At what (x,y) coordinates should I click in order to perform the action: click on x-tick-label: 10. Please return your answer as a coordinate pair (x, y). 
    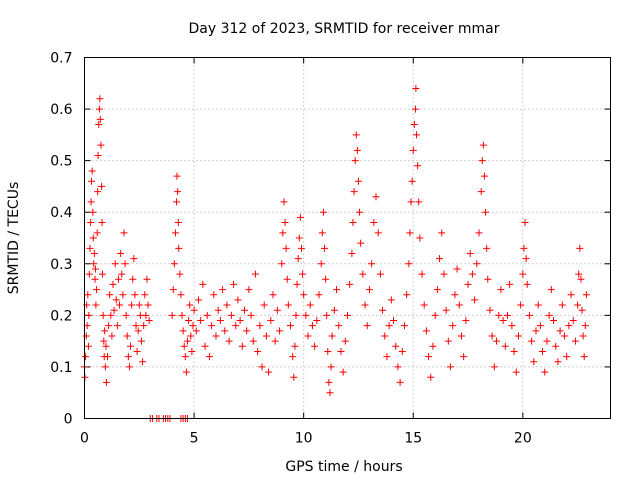
    Looking at the image, I should click on (304, 439).